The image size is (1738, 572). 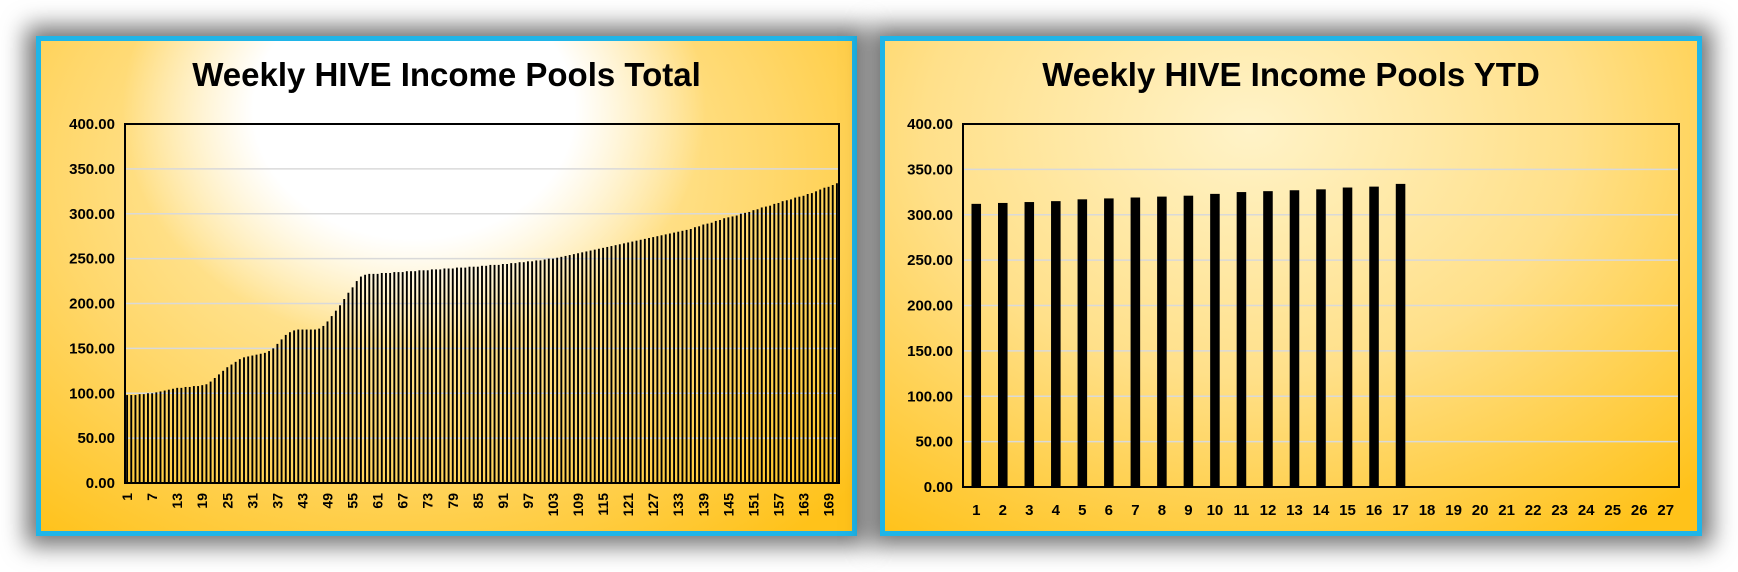 I want to click on y-tick-label: 300.00, so click(x=92, y=214).